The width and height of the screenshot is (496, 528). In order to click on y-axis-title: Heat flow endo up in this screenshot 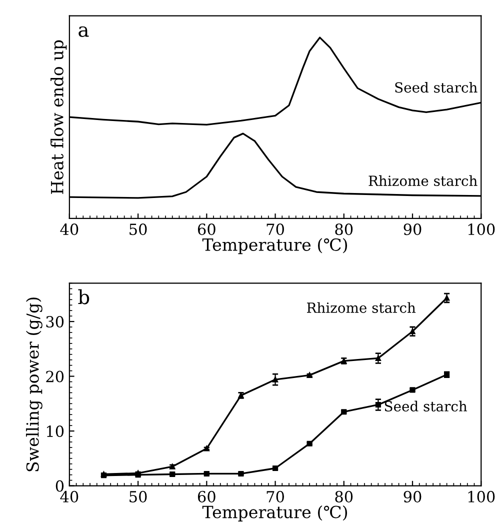, I will do `click(58, 117)`.